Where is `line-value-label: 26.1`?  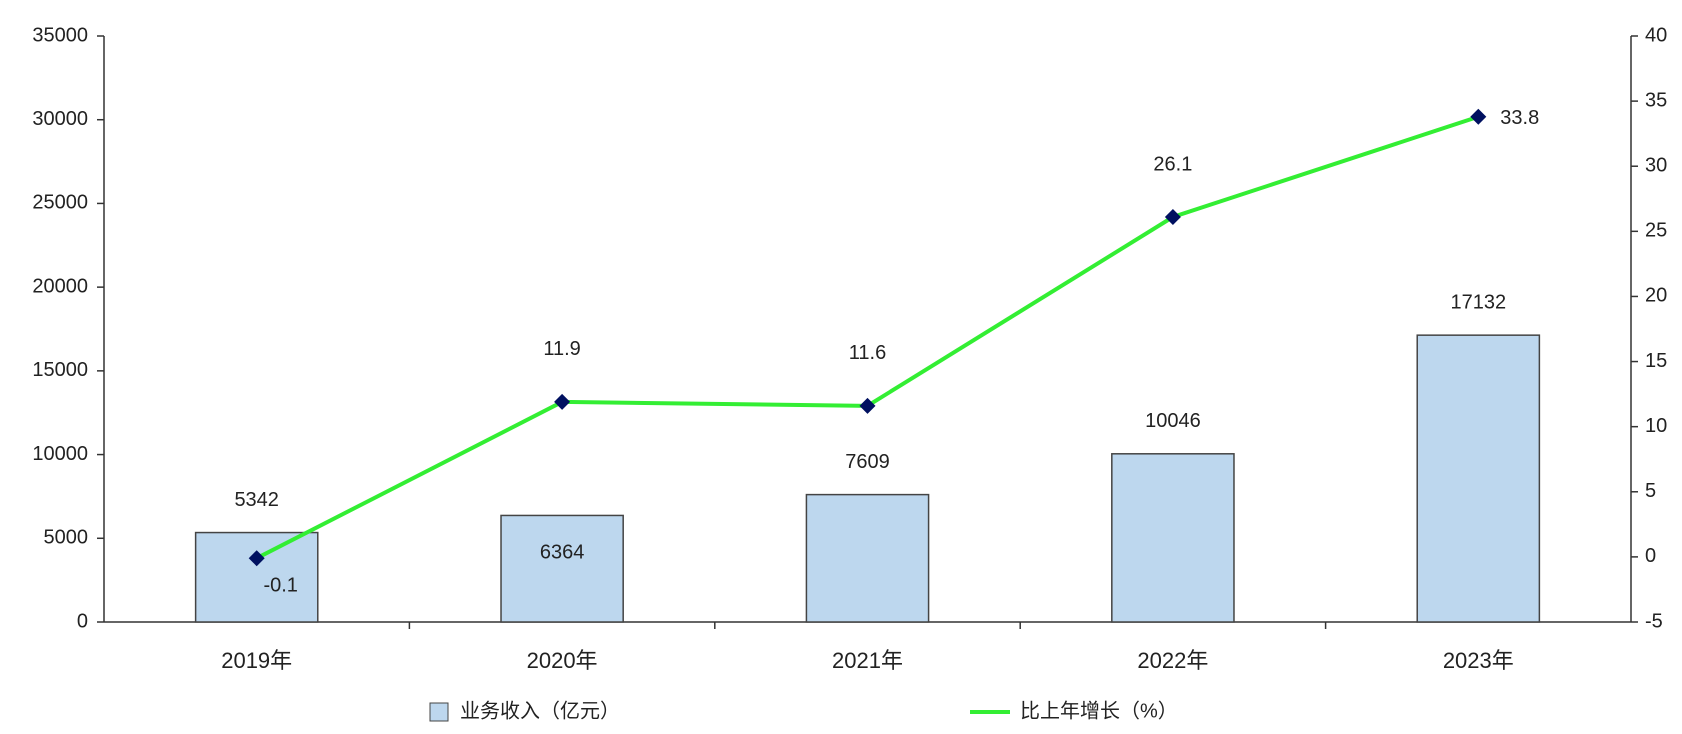
line-value-label: 26.1 is located at coordinates (1172, 164).